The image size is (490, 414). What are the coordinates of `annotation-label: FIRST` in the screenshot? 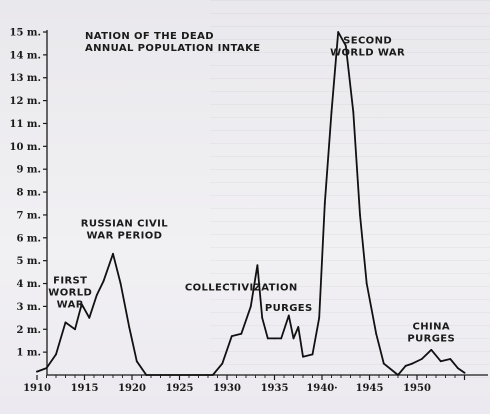 It's located at (70, 281).